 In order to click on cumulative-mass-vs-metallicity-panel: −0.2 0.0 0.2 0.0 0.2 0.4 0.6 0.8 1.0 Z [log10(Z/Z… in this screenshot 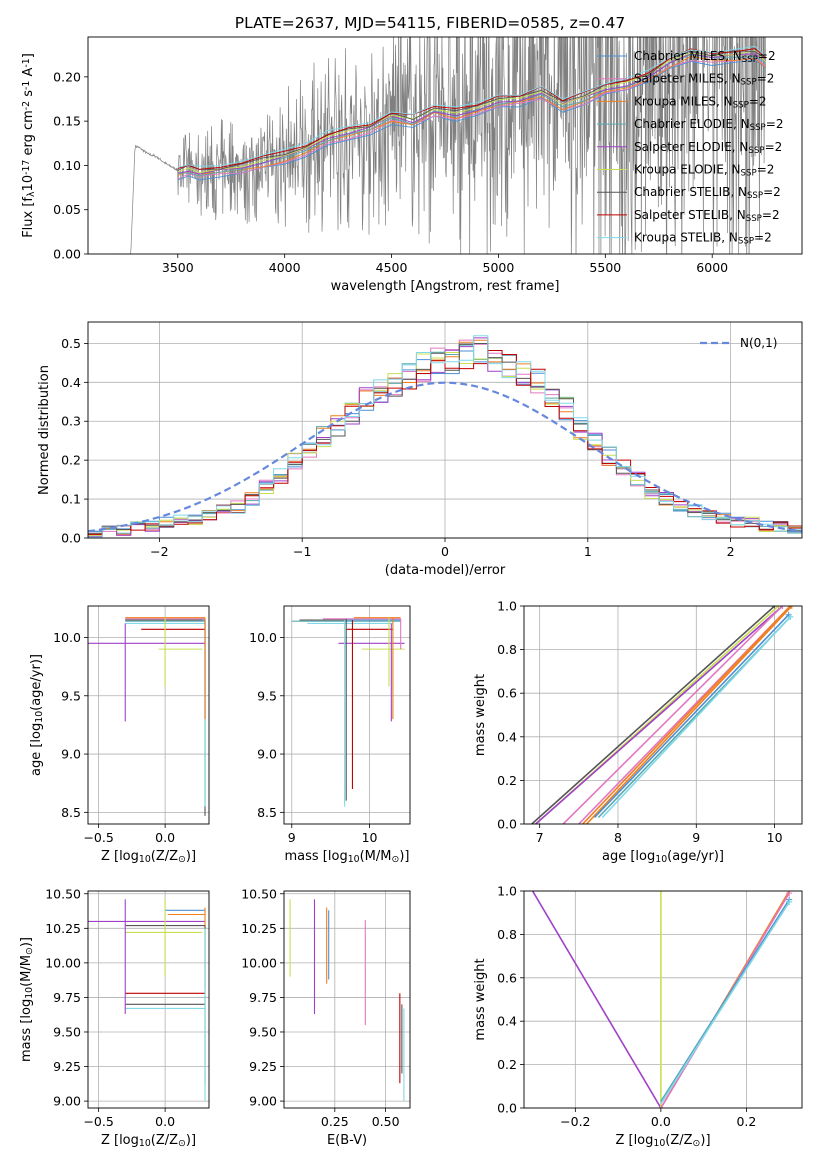, I will do `click(638, 1016)`.